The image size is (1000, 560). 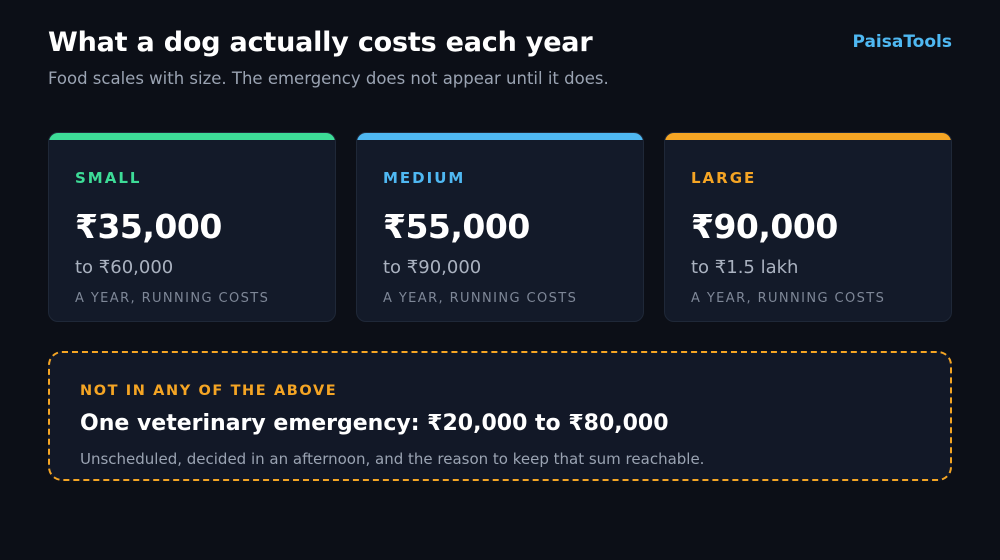 I want to click on card-amount: ₹55,000, so click(x=456, y=226).